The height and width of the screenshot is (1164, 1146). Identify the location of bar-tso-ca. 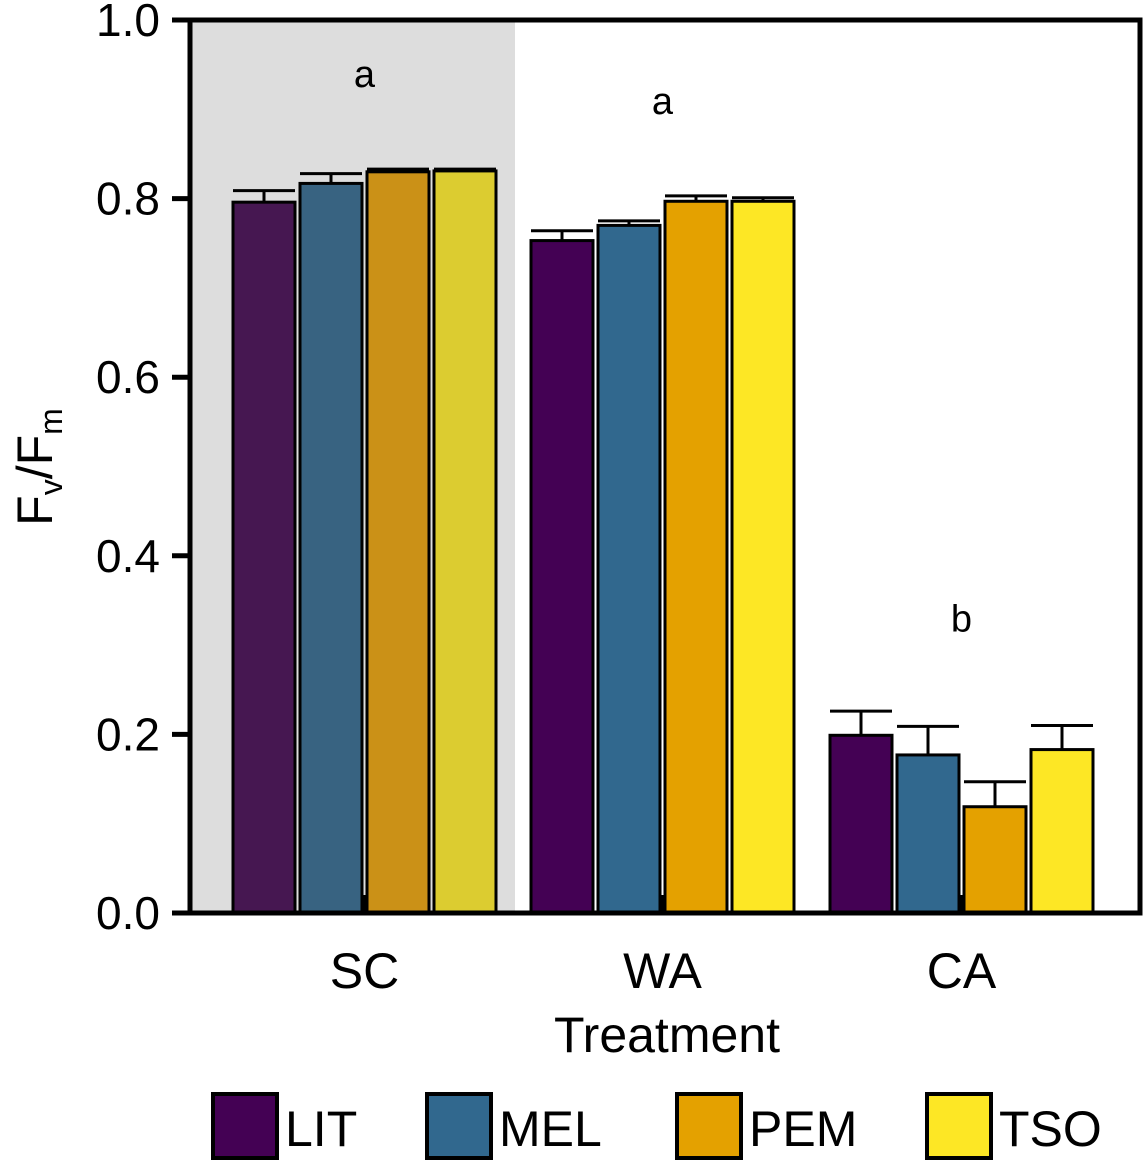
(1062, 831).